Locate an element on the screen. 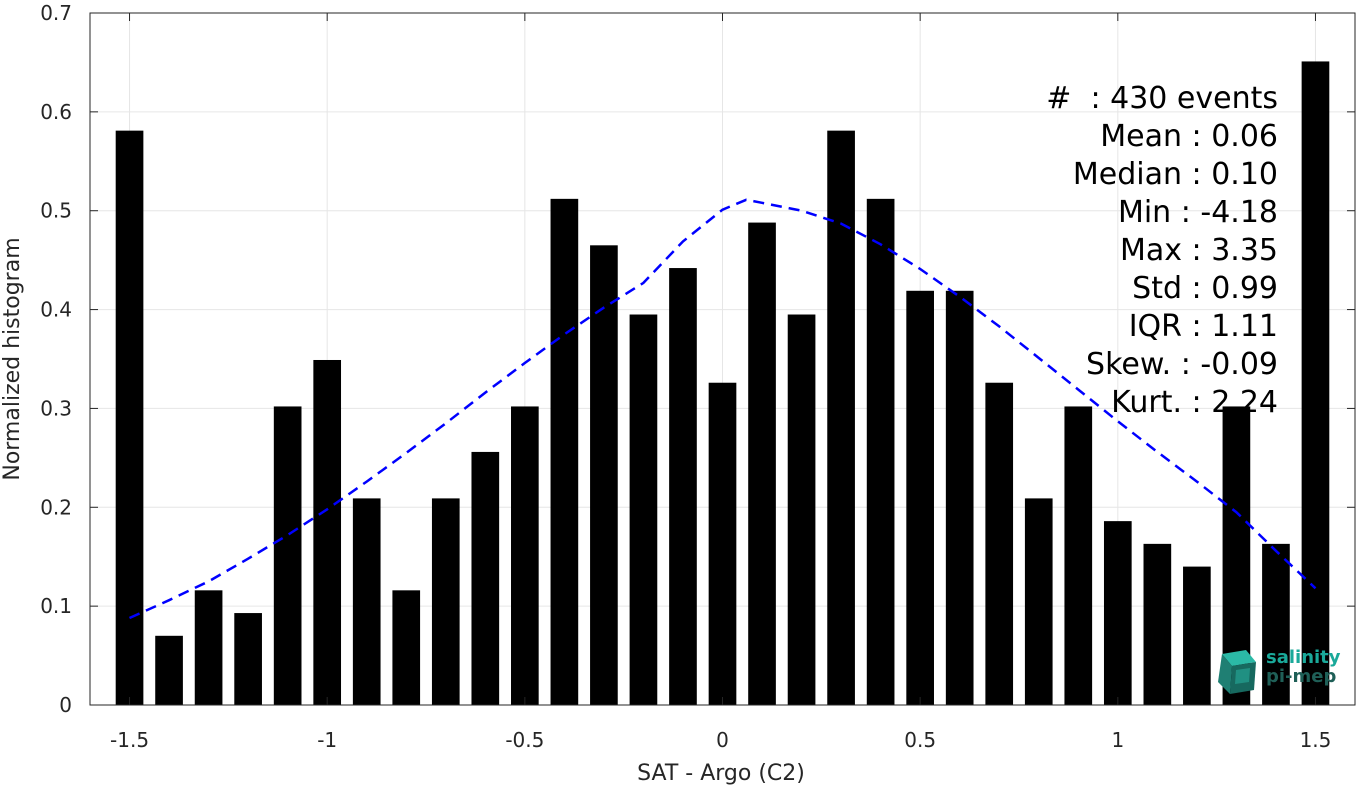 This screenshot has width=1367, height=787. salinity-pi-mep-logo: salinity pi-mep is located at coordinates (1281, 672).